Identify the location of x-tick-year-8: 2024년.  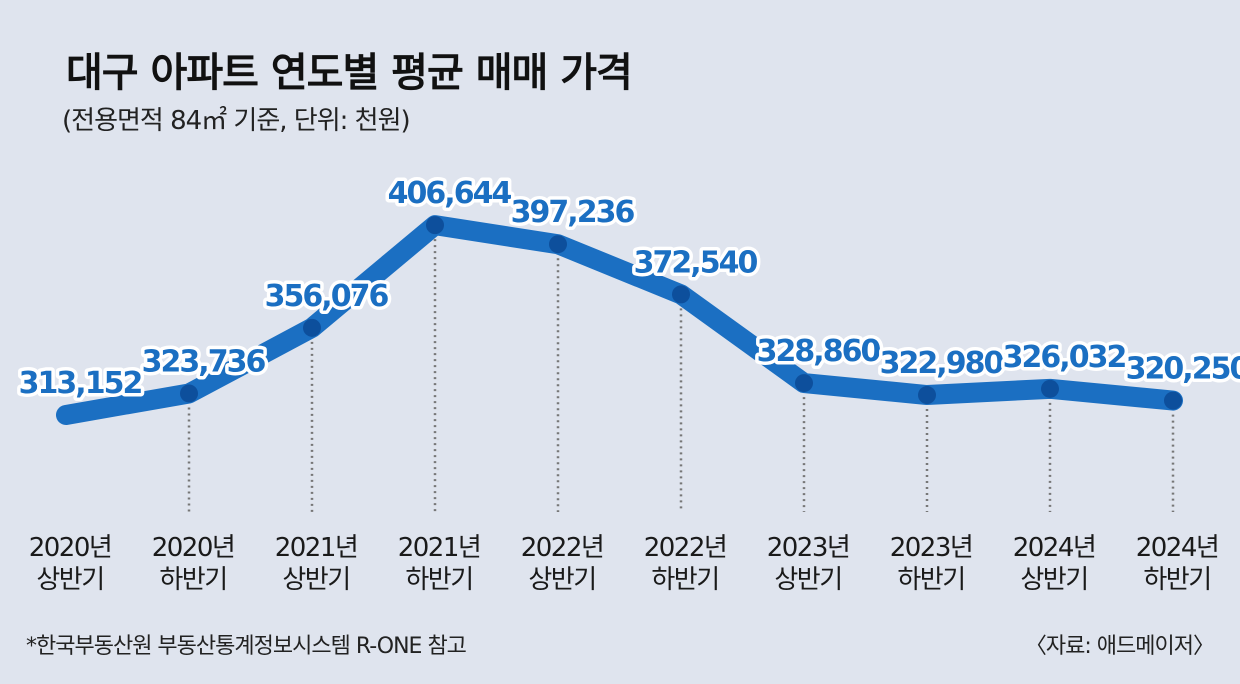
(1054, 548).